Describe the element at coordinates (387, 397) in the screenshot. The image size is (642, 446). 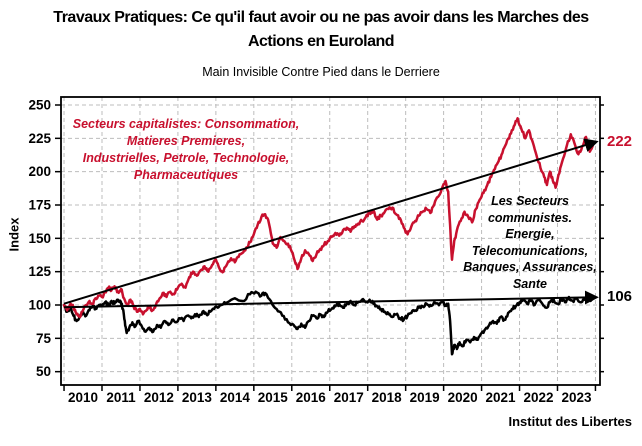
I see `x-tick-label: 2018` at that location.